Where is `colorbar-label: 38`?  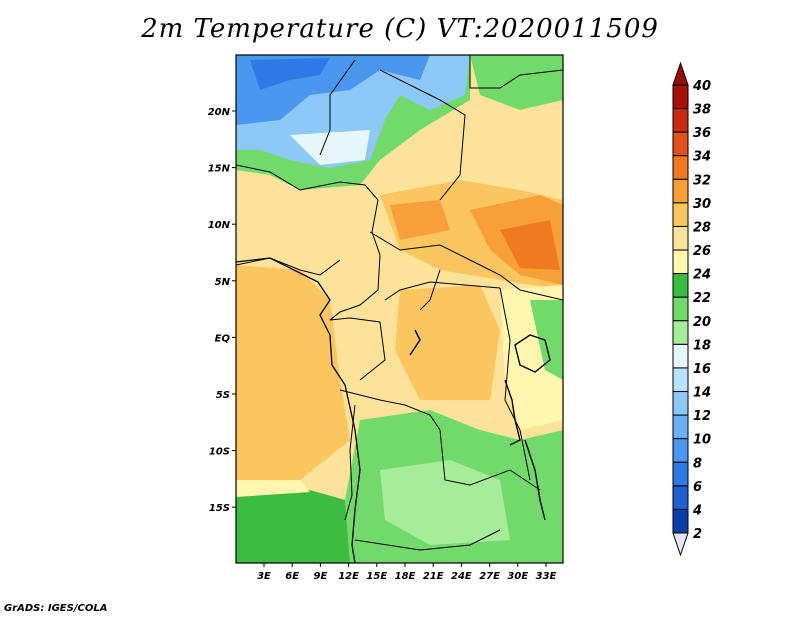 colorbar-label: 38 is located at coordinates (702, 110).